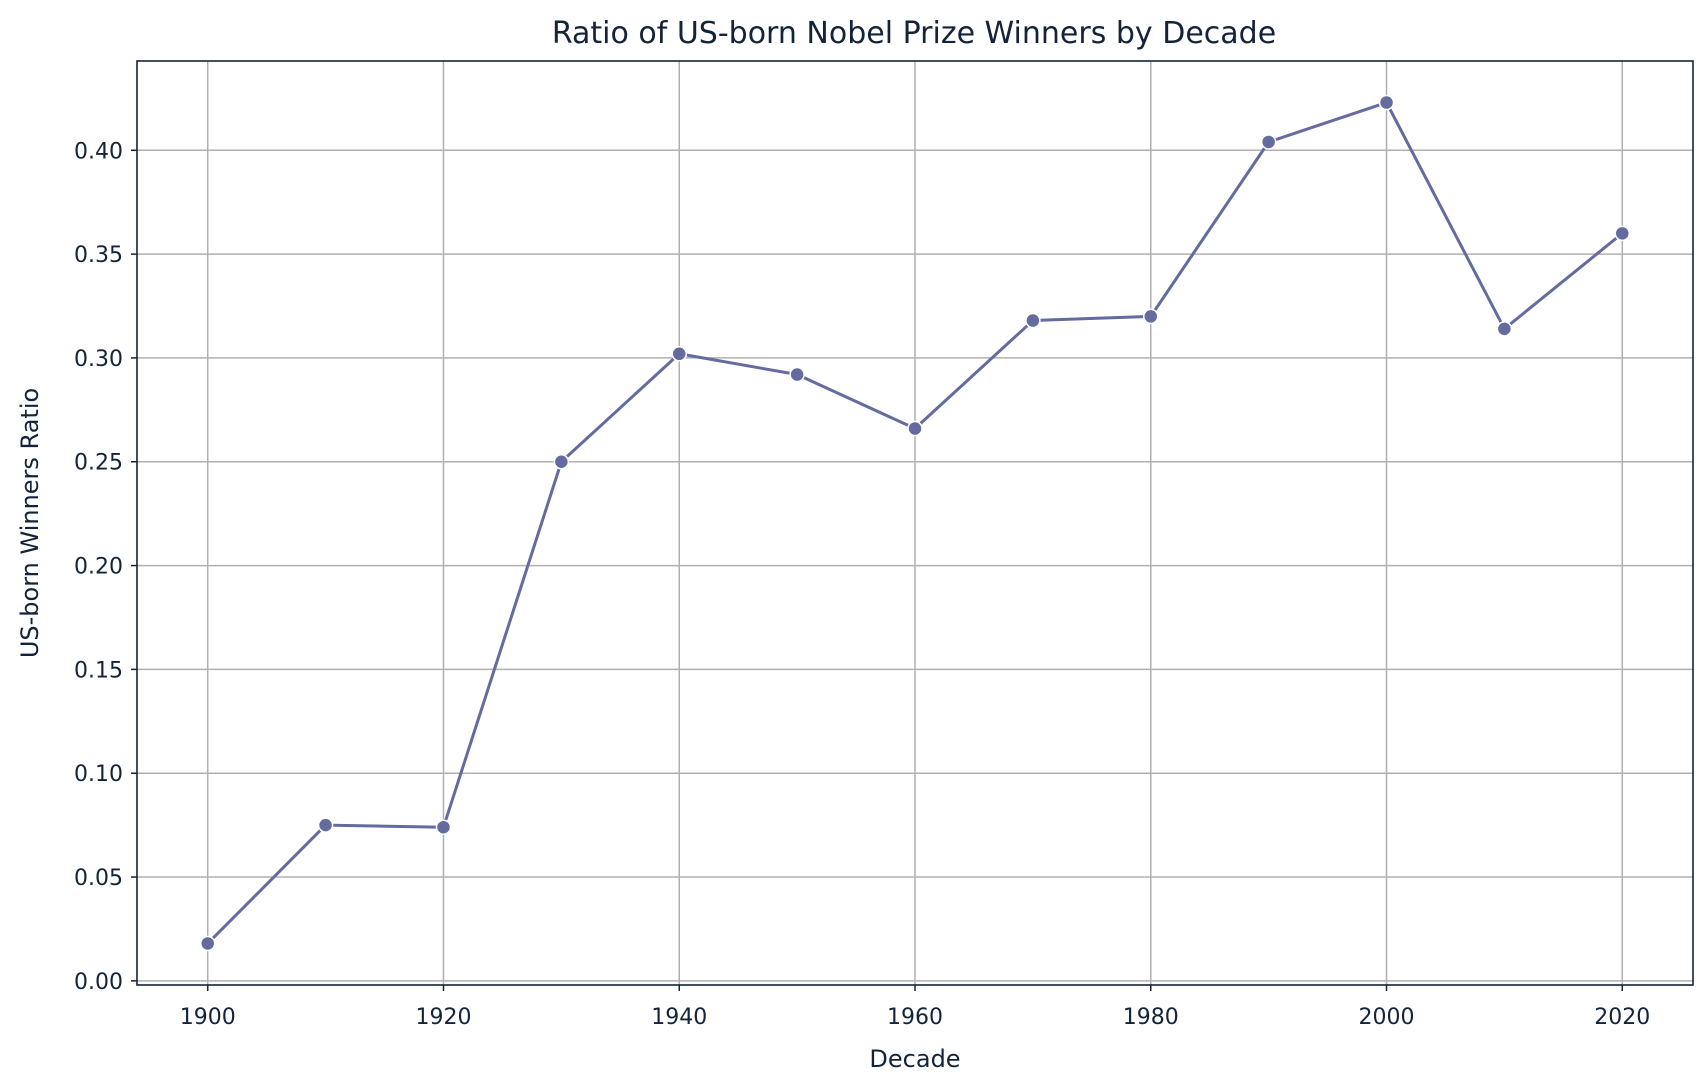 This screenshot has height=1092, width=1706. I want to click on x-axis-ticks: 1900 1920 1940 1960 1980 2000 2020, so click(915, 1007).